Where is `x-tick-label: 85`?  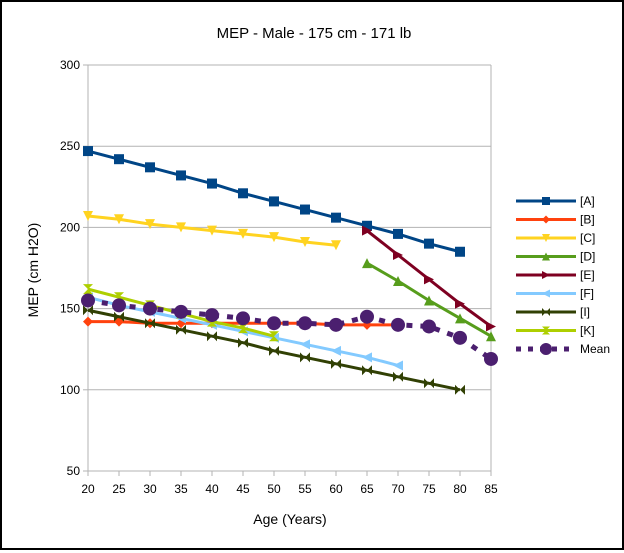 x-tick-label: 85 is located at coordinates (491, 489).